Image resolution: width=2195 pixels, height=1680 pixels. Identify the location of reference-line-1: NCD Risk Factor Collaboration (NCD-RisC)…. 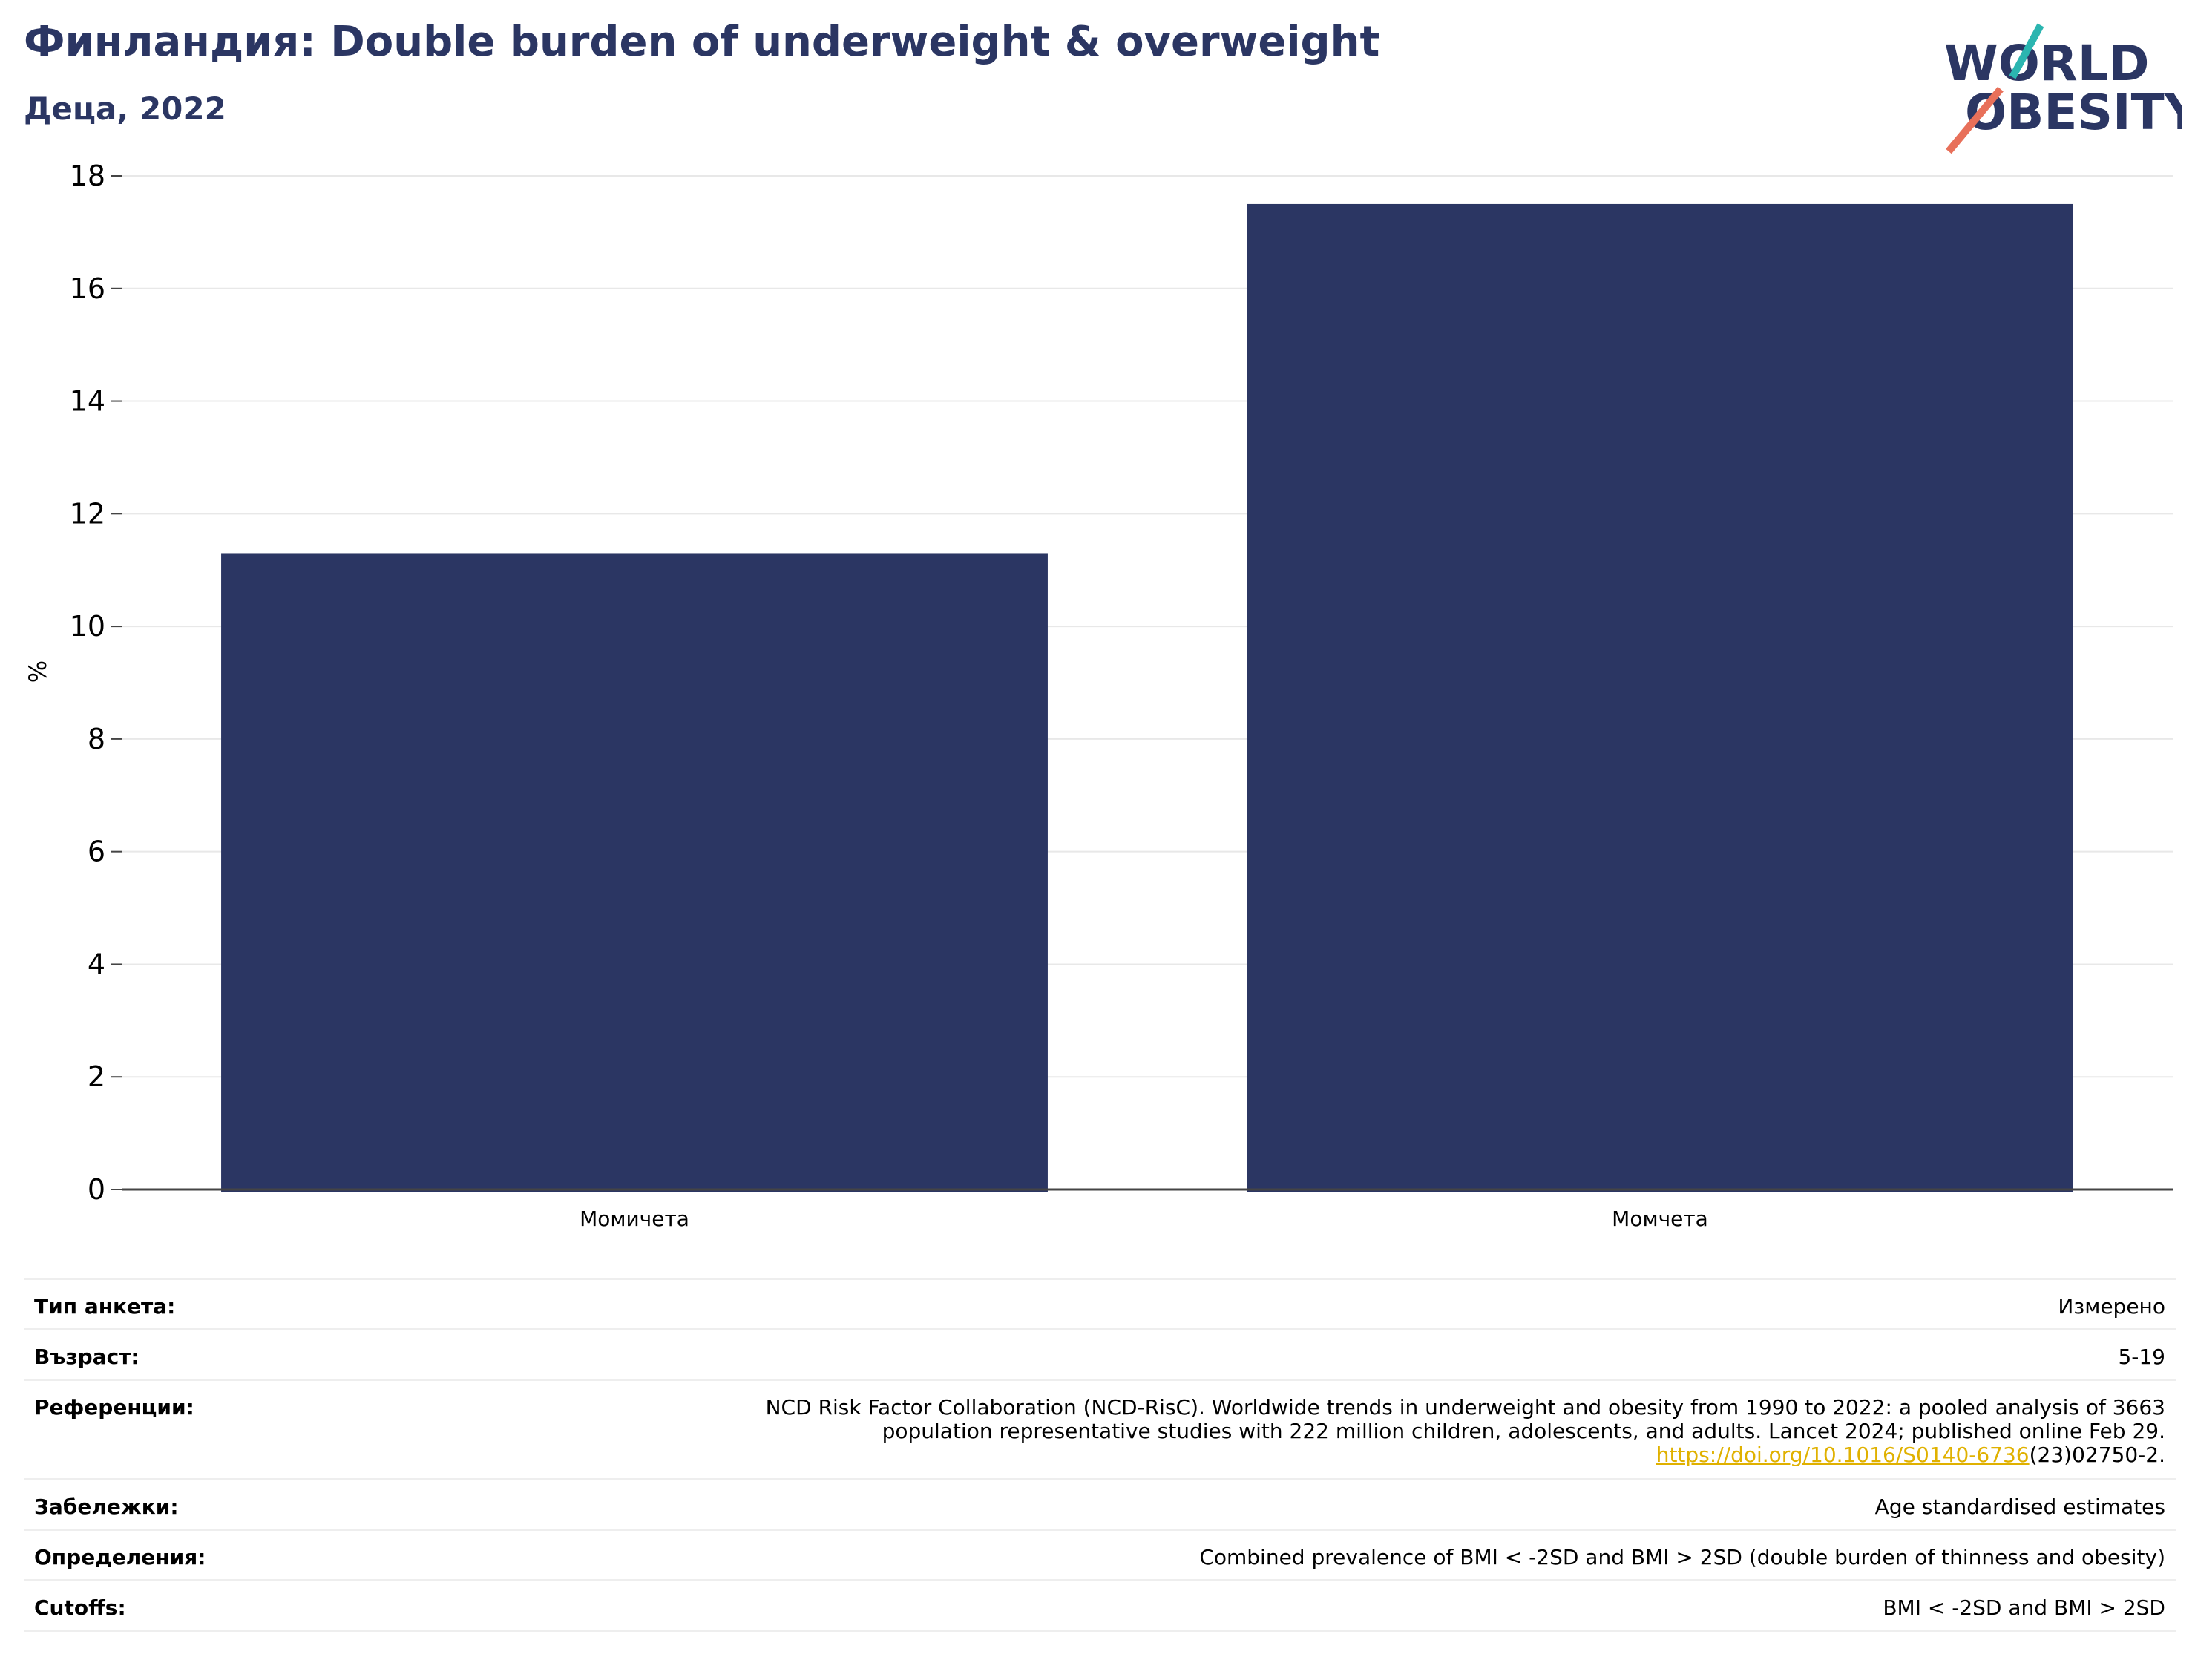
(1465, 1408).